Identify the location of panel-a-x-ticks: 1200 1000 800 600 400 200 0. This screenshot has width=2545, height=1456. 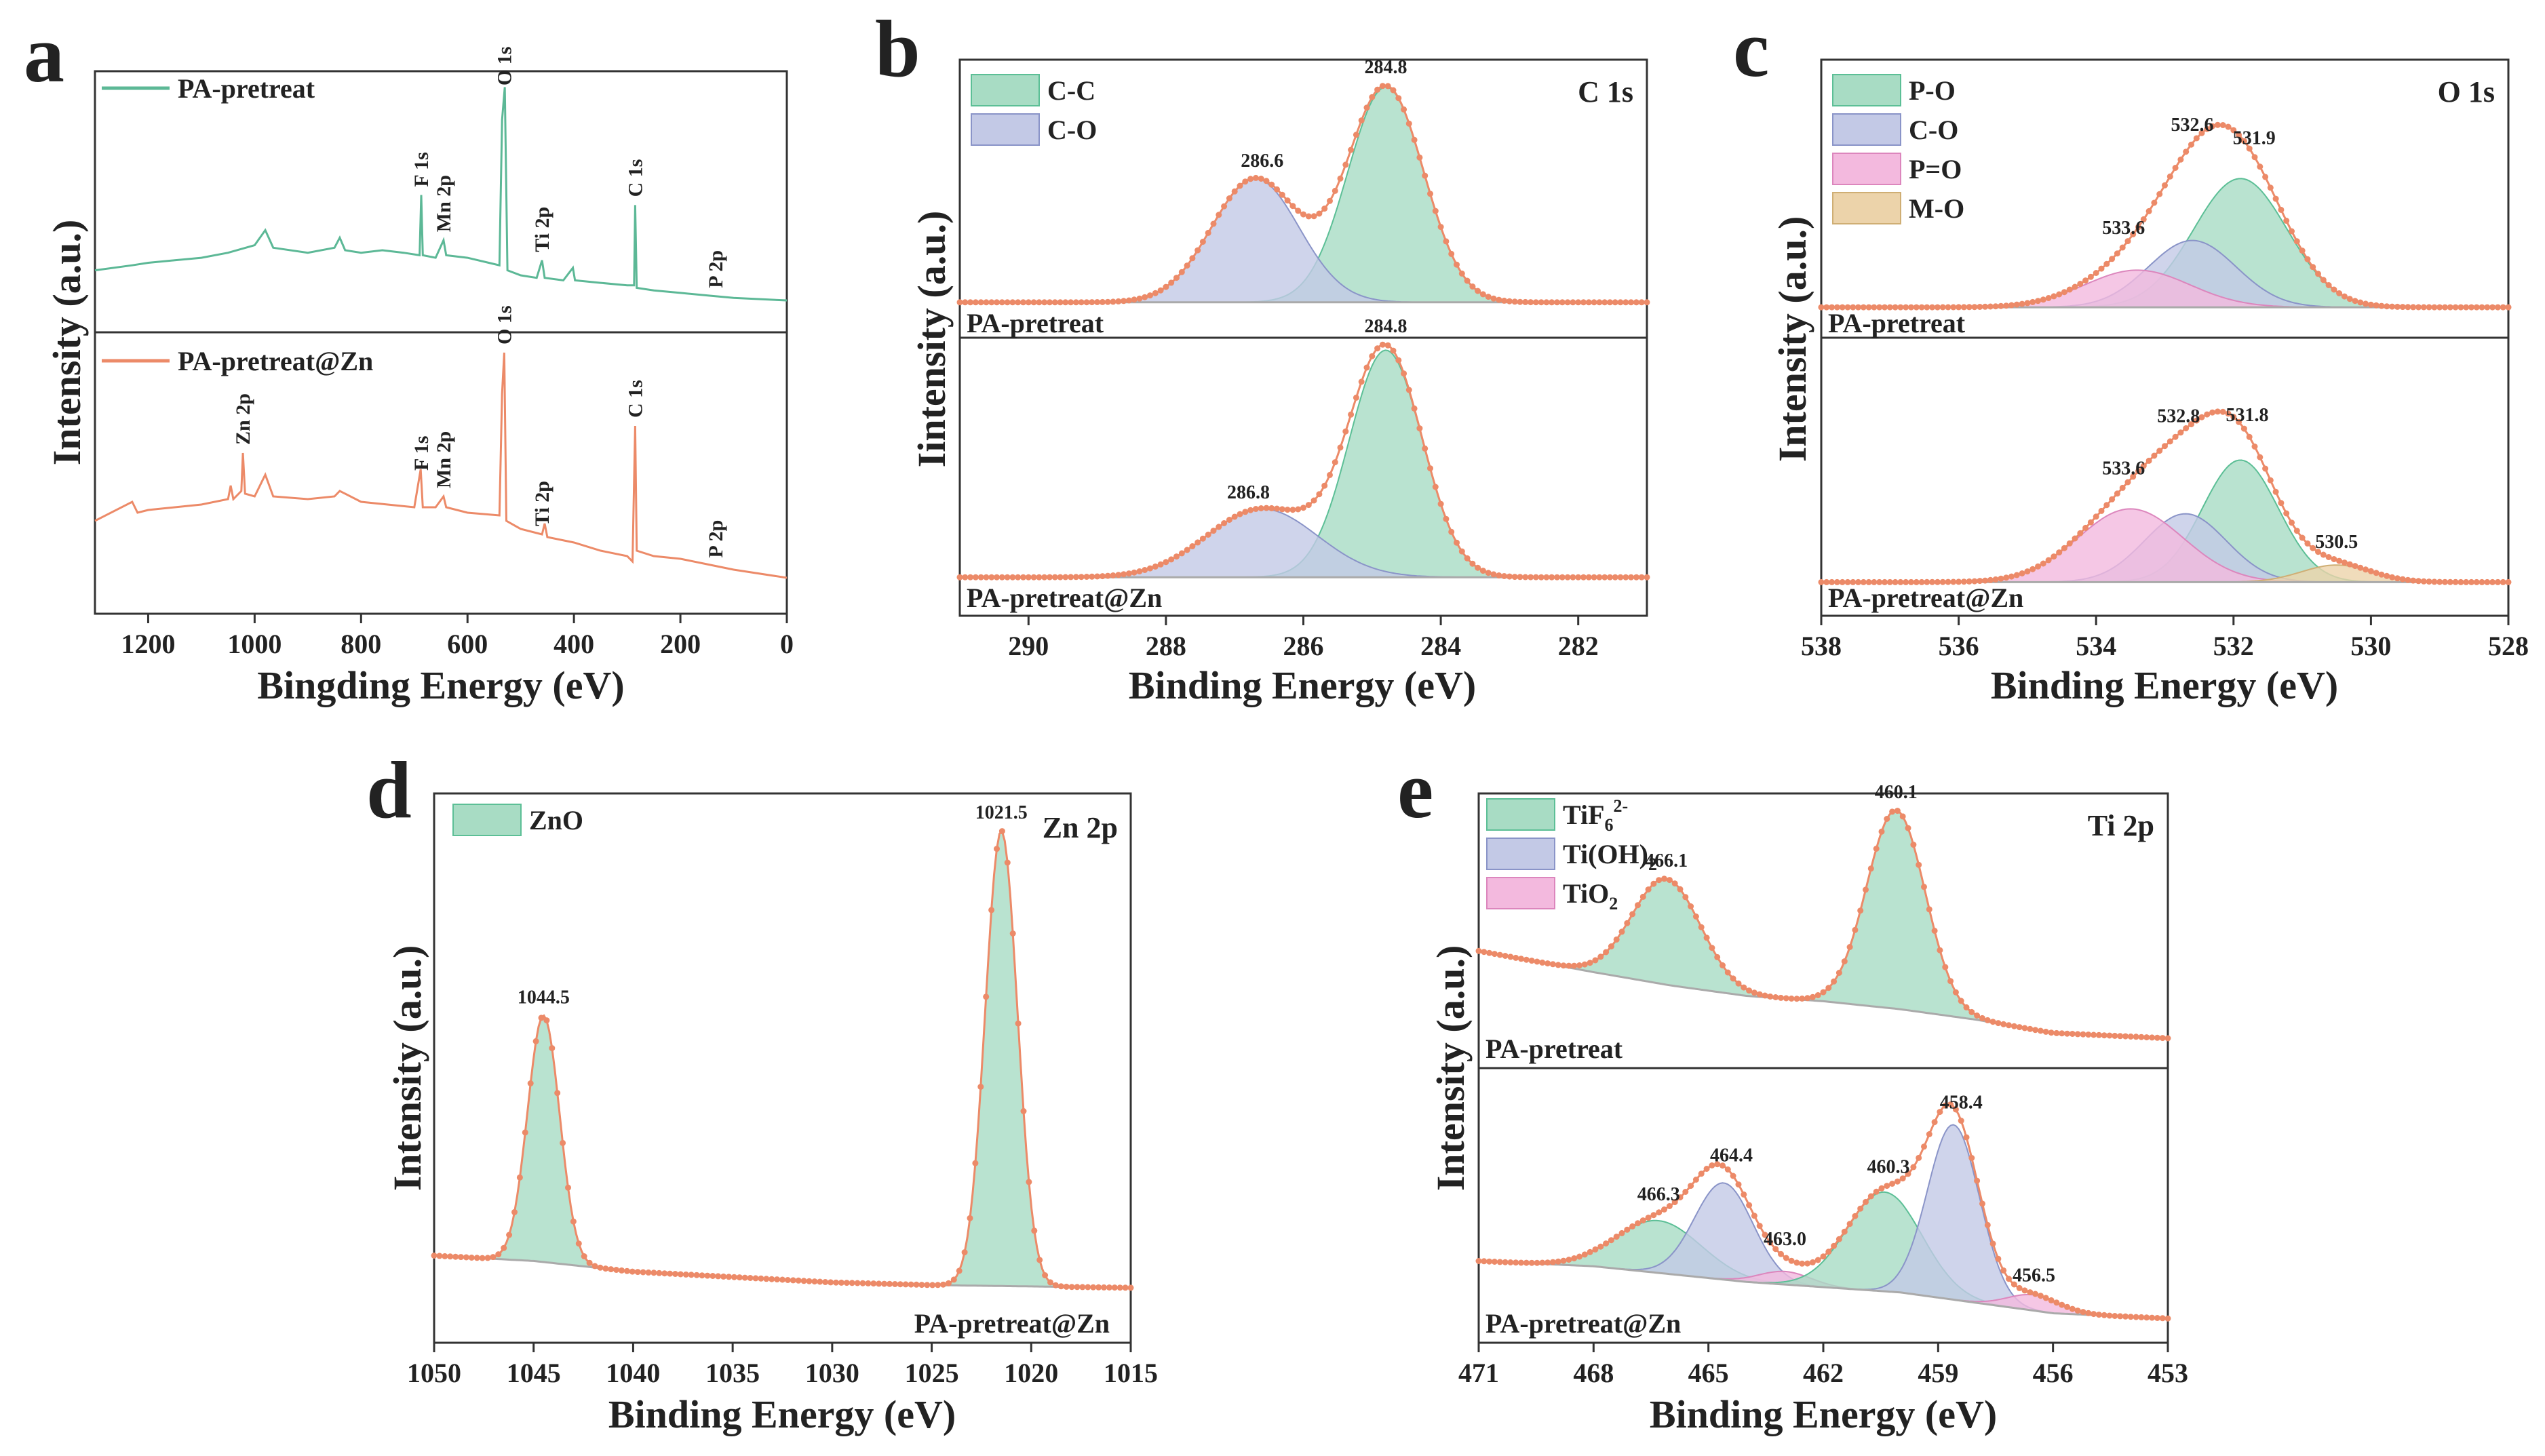
(458, 636).